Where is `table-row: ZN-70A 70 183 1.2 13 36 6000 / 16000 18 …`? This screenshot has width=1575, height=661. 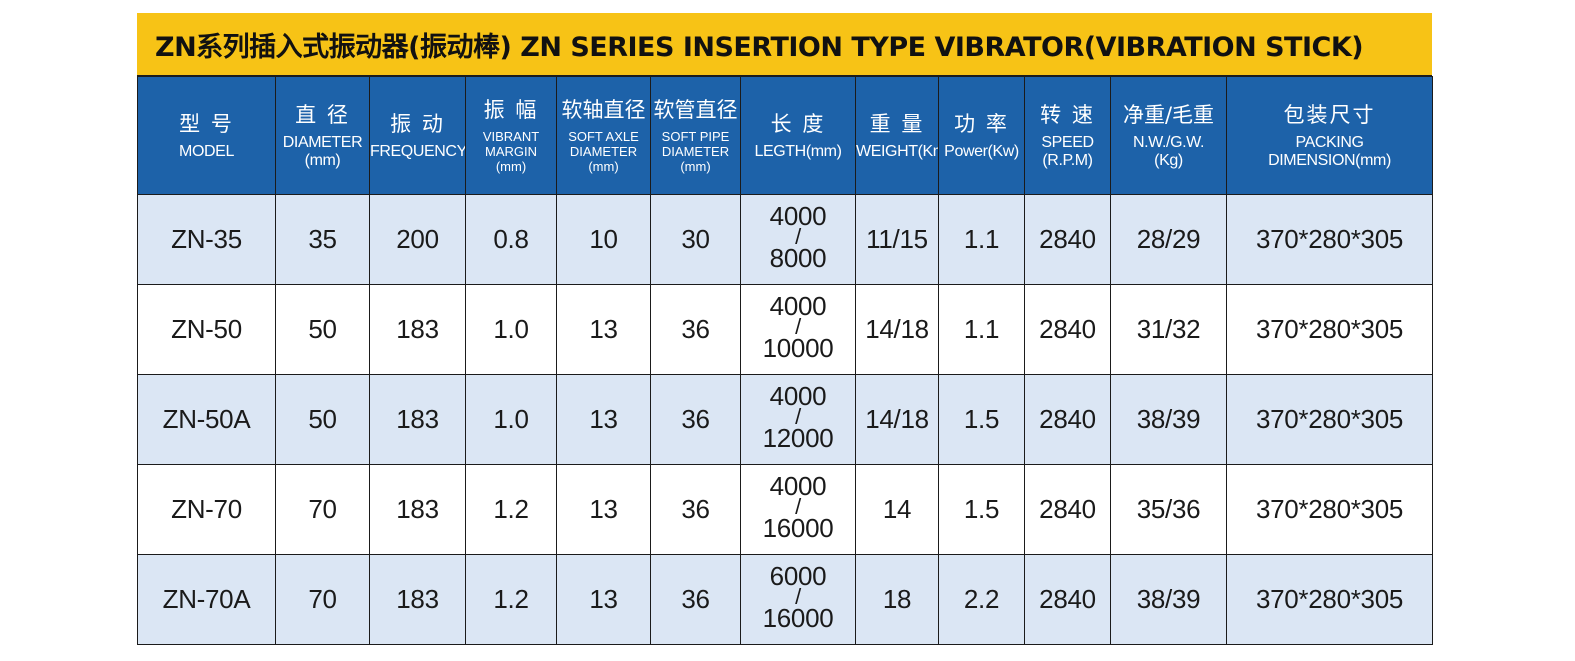 table-row: ZN-70A 70 183 1.2 13 36 6000 / 16000 18 … is located at coordinates (785, 599).